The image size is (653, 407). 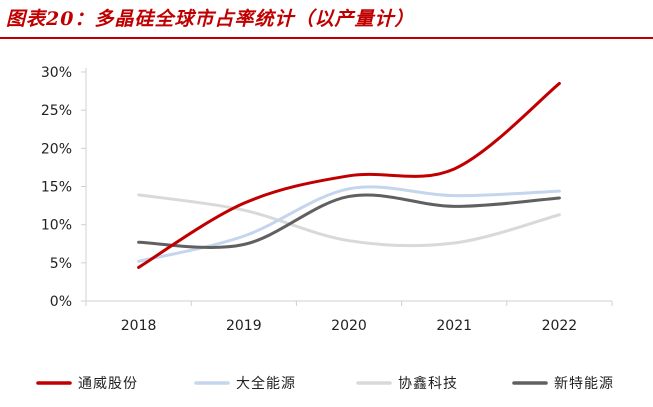 What do you see at coordinates (139, 326) in the screenshot?
I see `x-tick-label: 2018` at bounding box center [139, 326].